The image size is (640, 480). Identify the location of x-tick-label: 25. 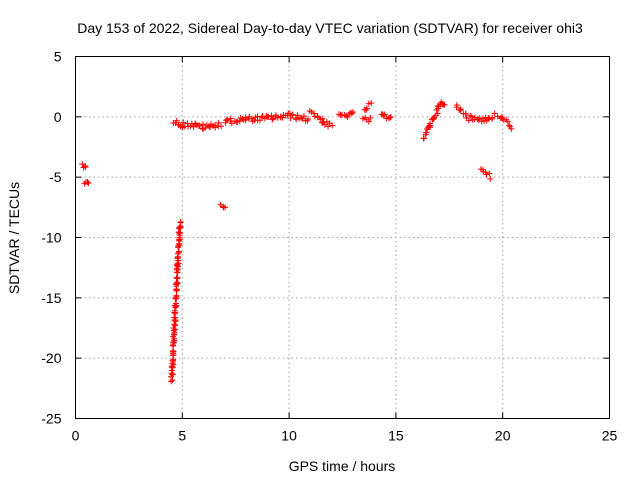
(610, 436).